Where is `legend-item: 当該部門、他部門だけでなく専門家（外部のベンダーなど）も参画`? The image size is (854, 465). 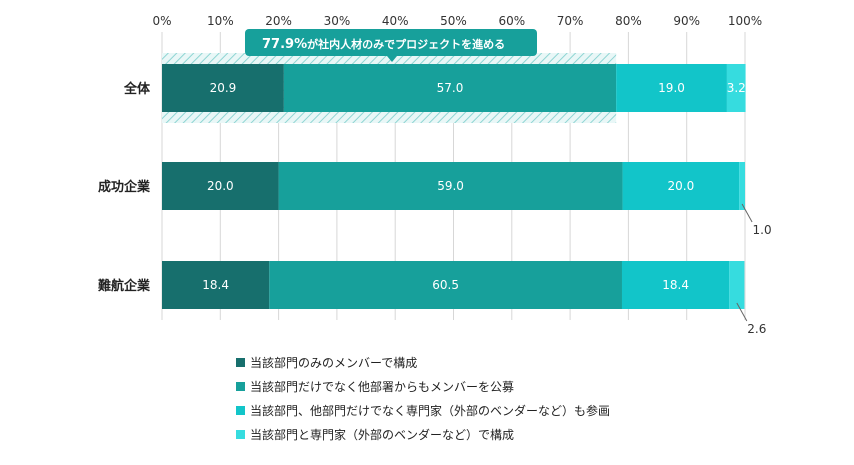
legend-item: 当該部門、他部門だけでなく専門家（外部のベンダーなど）も参画 is located at coordinates (423, 410).